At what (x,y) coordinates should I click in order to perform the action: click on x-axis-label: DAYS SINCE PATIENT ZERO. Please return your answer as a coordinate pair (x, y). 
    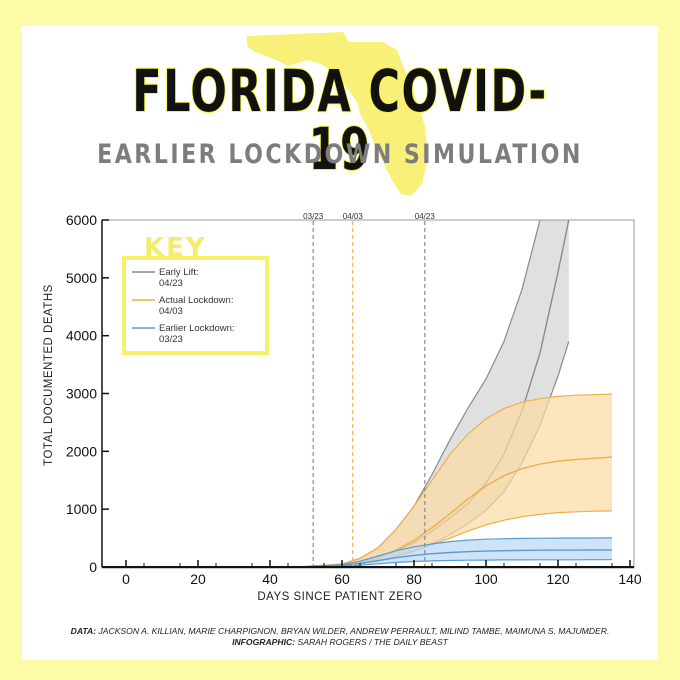
    Looking at the image, I should click on (339, 597).